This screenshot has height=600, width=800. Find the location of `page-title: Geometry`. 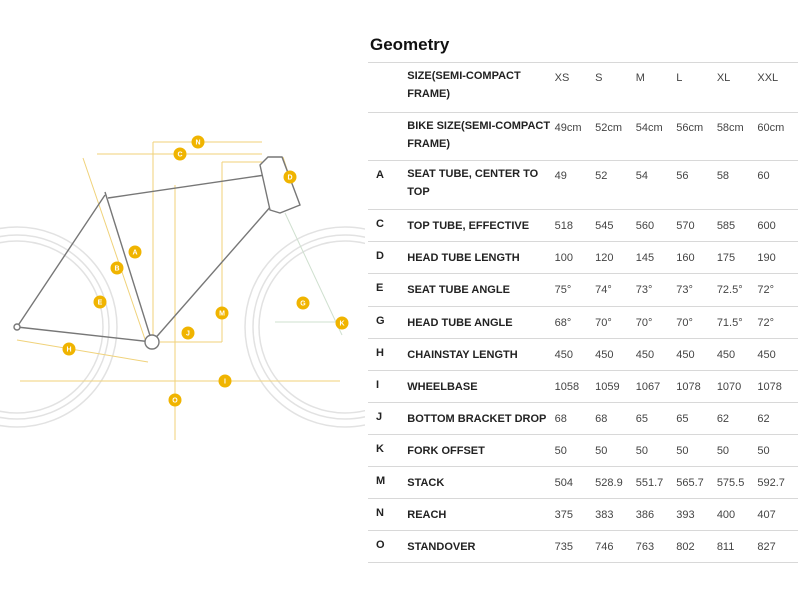

page-title: Geometry is located at coordinates (410, 44).